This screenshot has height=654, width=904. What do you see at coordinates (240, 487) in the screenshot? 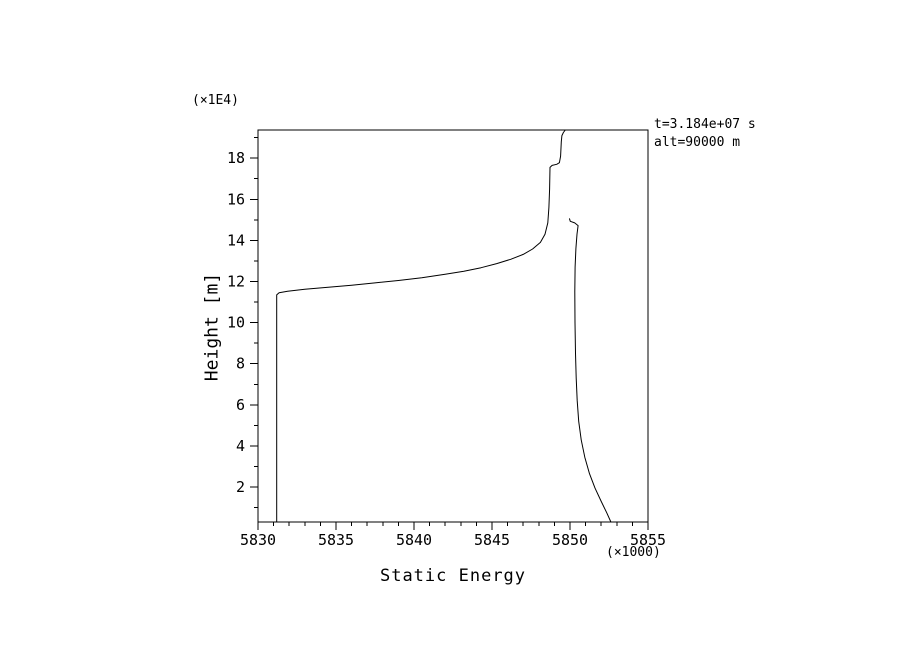
I see `y-tick-label: 2` at bounding box center [240, 487].